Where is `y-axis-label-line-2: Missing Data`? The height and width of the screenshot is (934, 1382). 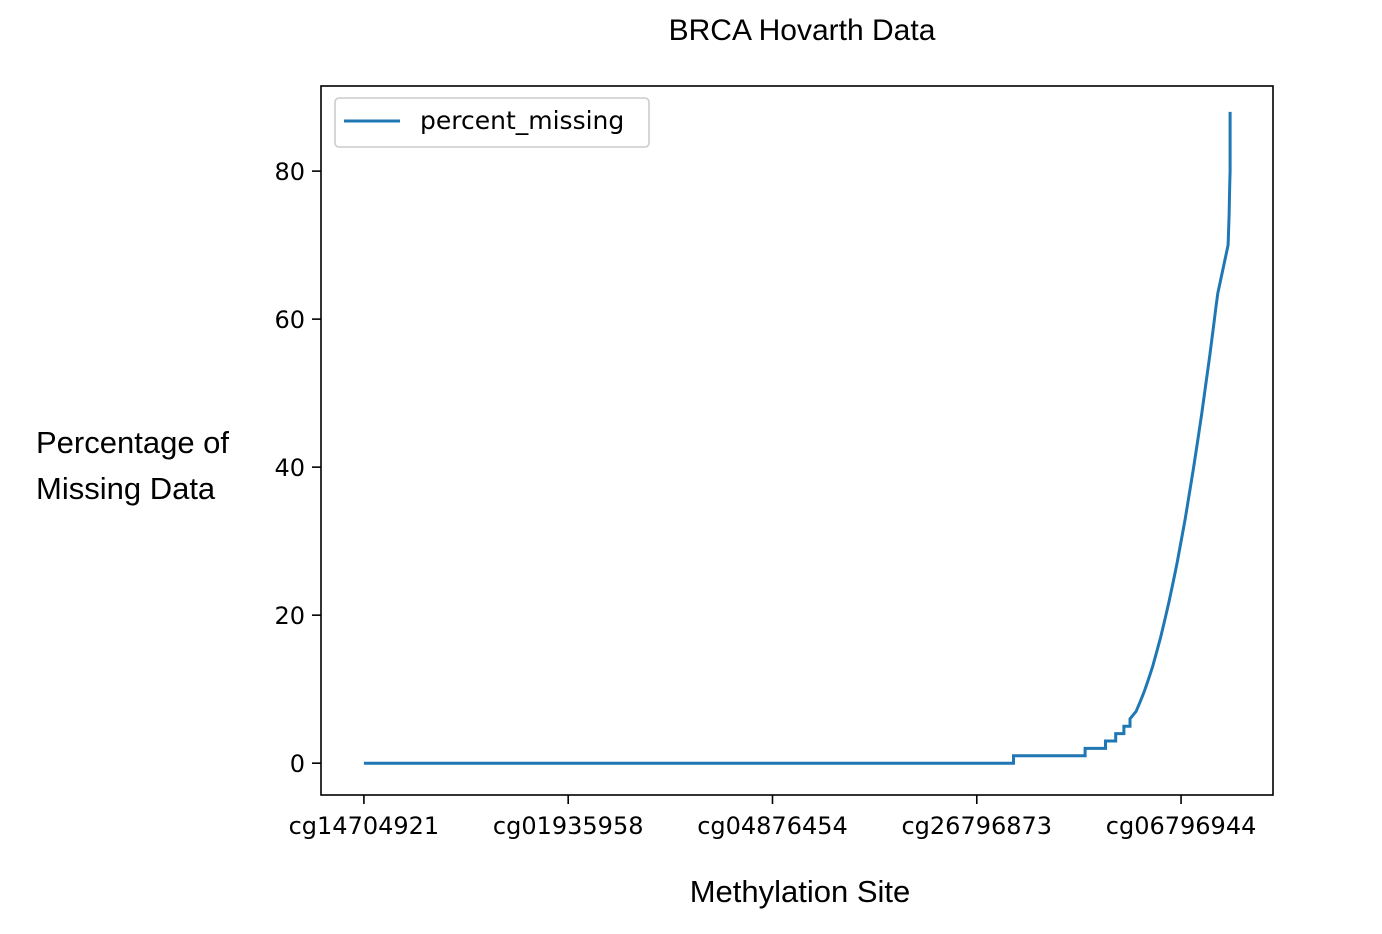 y-axis-label-line-2: Missing Data is located at coordinates (126, 488).